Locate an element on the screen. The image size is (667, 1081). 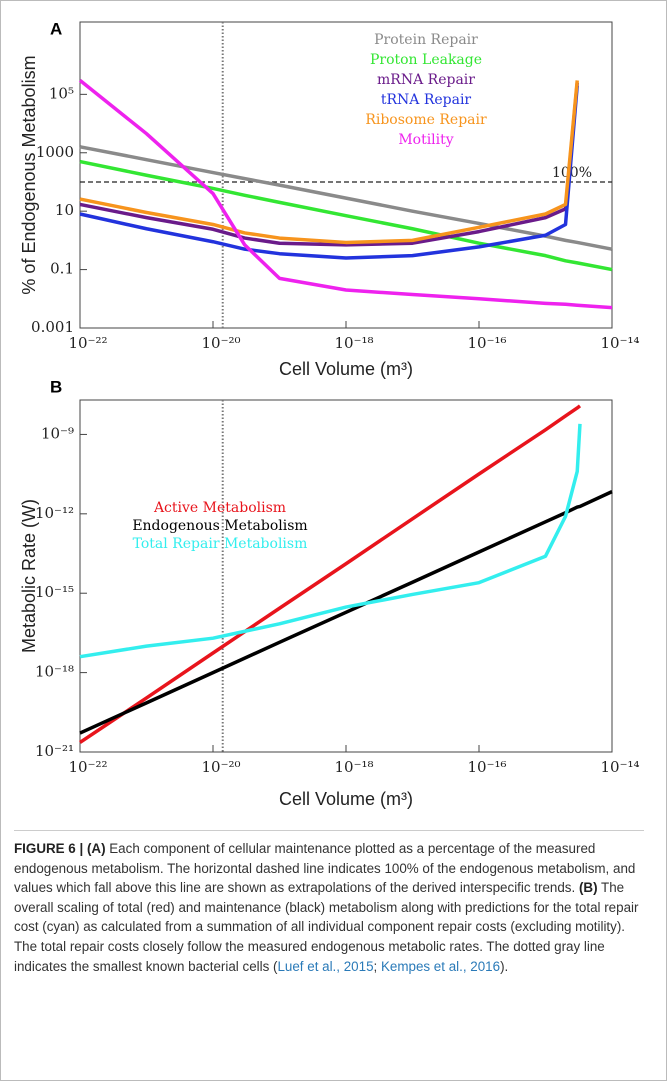
y-axis-title: Metabolic Rate (W) is located at coordinates (29, 576).